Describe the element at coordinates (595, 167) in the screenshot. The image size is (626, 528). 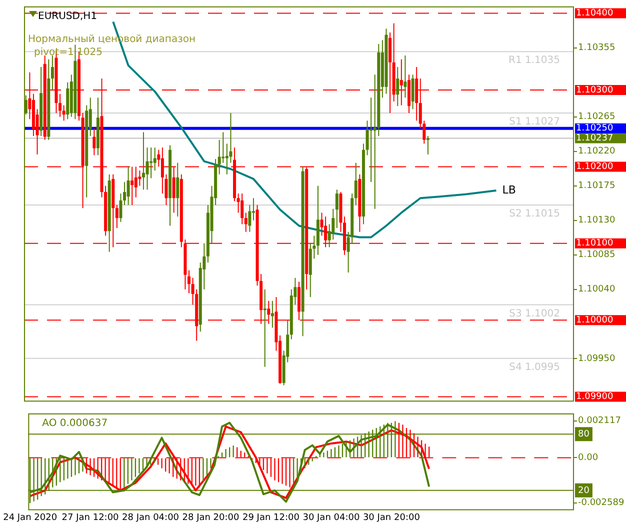
I see `ref-line-label: 1.10200` at that location.